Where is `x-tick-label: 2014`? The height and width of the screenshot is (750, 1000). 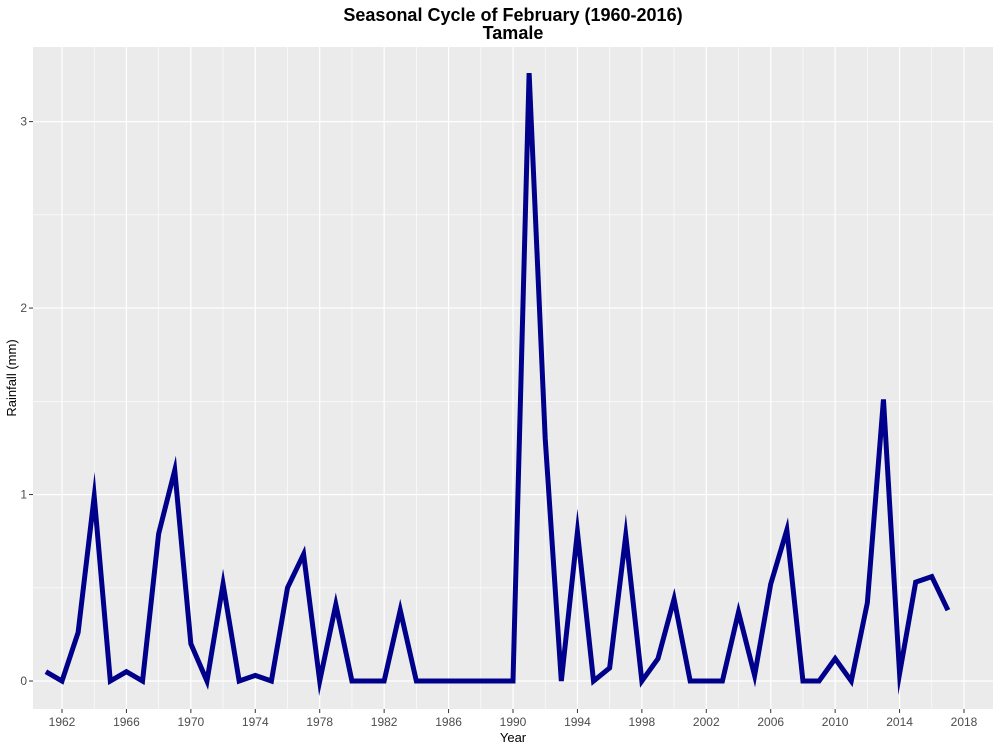 x-tick-label: 2014 is located at coordinates (899, 722).